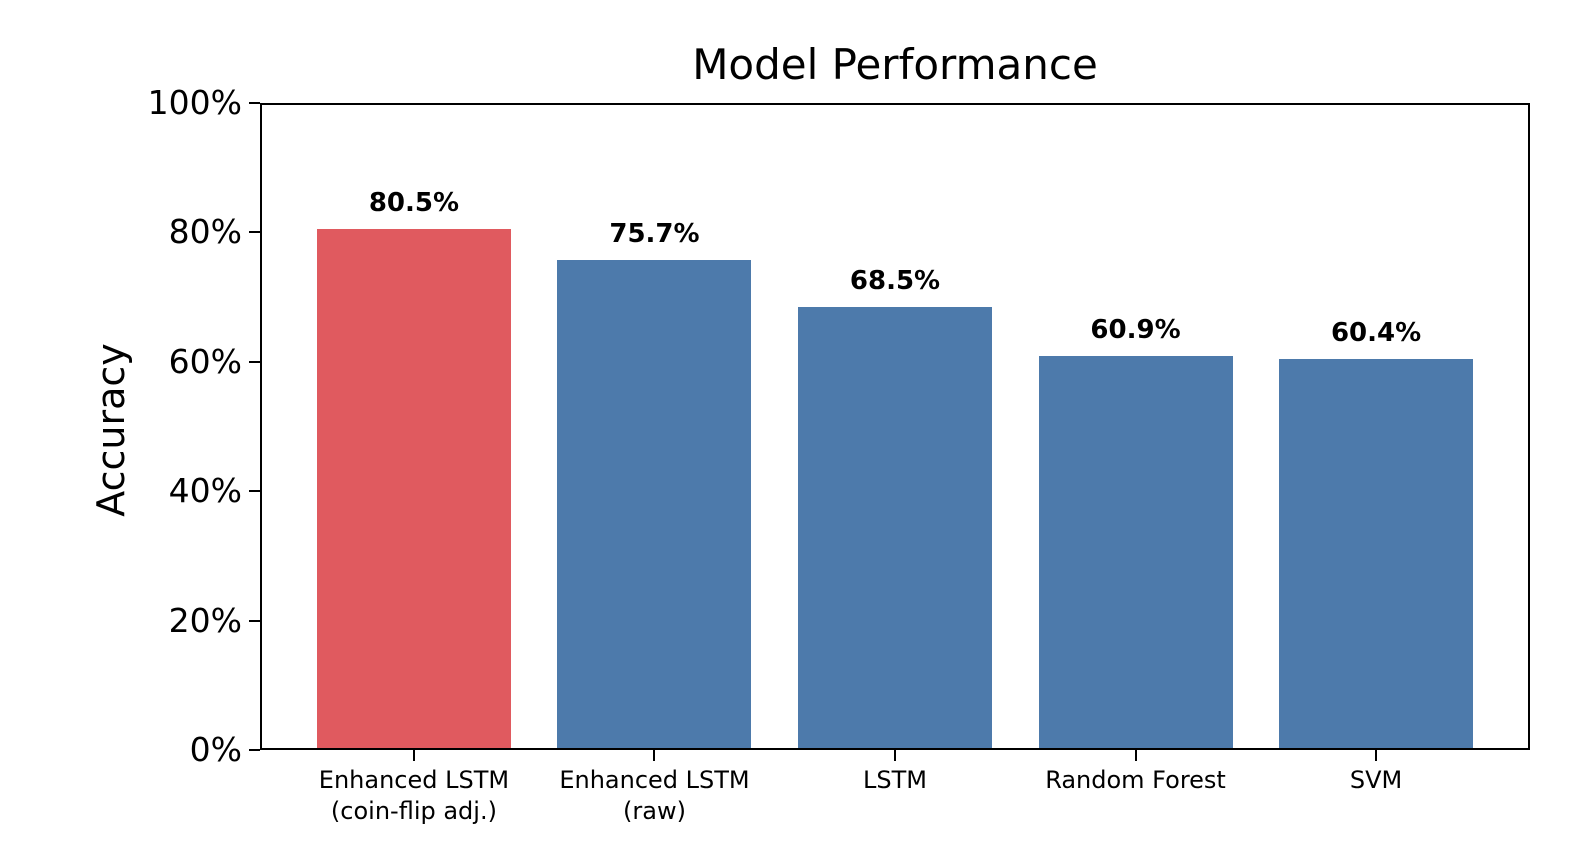 The height and width of the screenshot is (848, 1570). Describe the element at coordinates (654, 234) in the screenshot. I see `bar-value-label: 75.7%` at that location.